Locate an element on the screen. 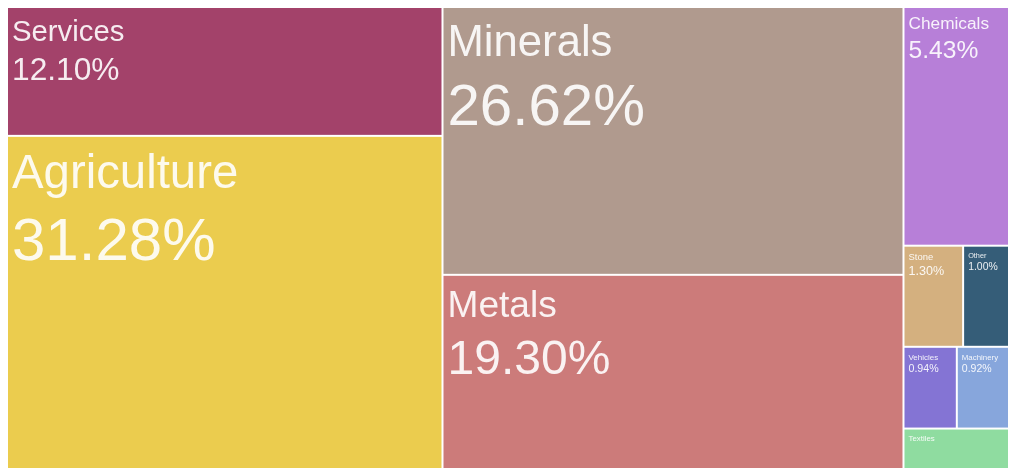 Image resolution: width=1011 pixels, height=470 pixels. category-label: Vehicles is located at coordinates (923, 357).